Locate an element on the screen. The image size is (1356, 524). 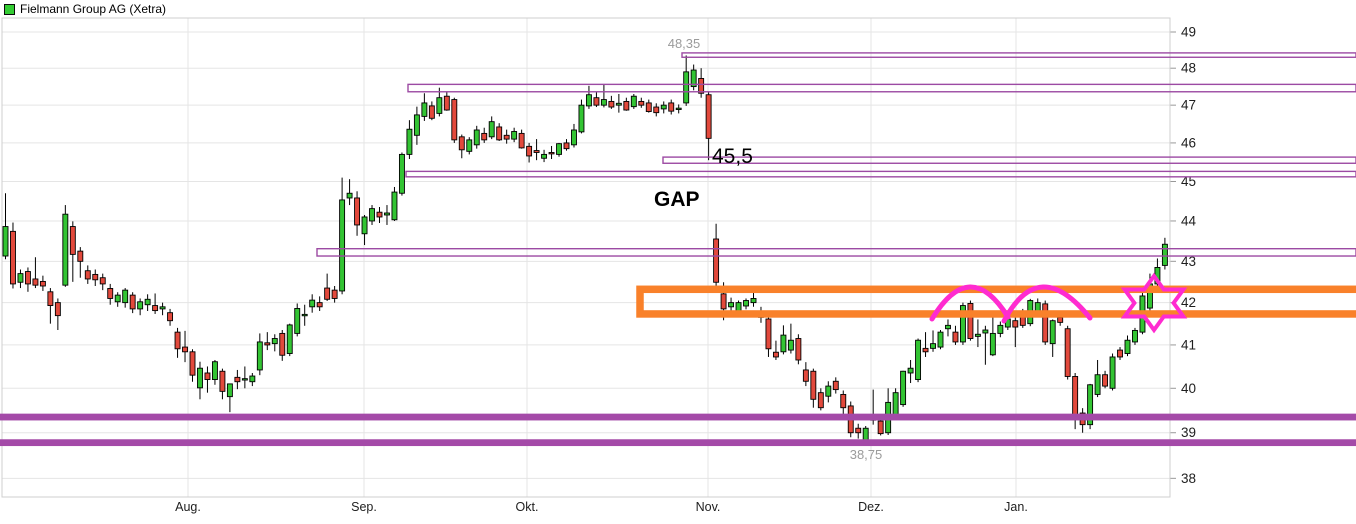
annotation-label-455: 45,5 is located at coordinates (732, 156).